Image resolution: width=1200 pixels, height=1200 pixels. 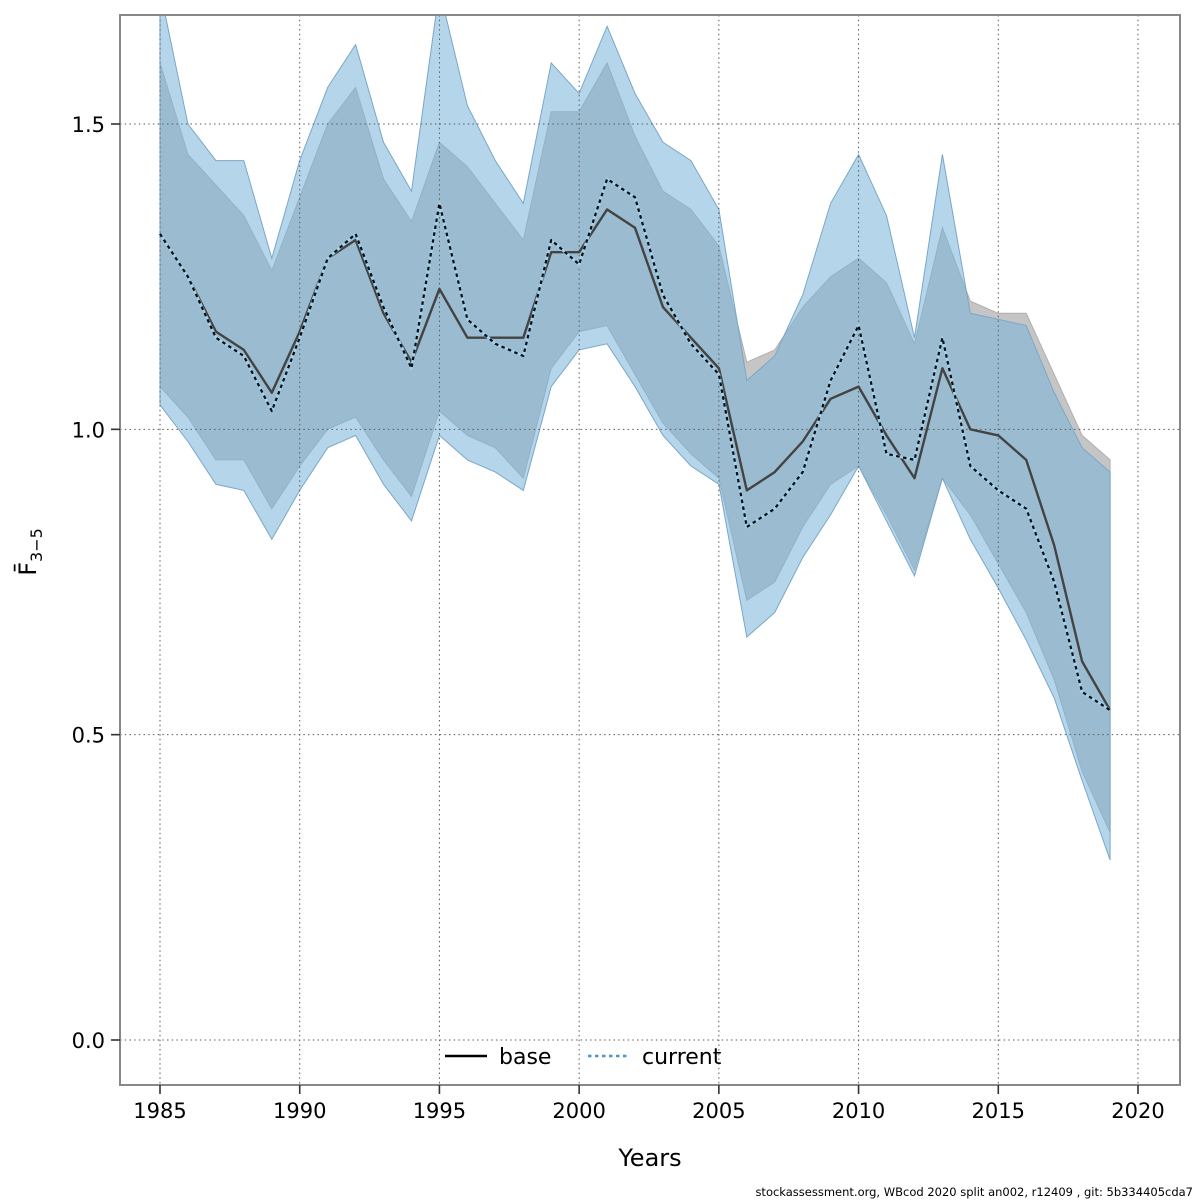 I want to click on legend-base-label: base, so click(x=525, y=1057).